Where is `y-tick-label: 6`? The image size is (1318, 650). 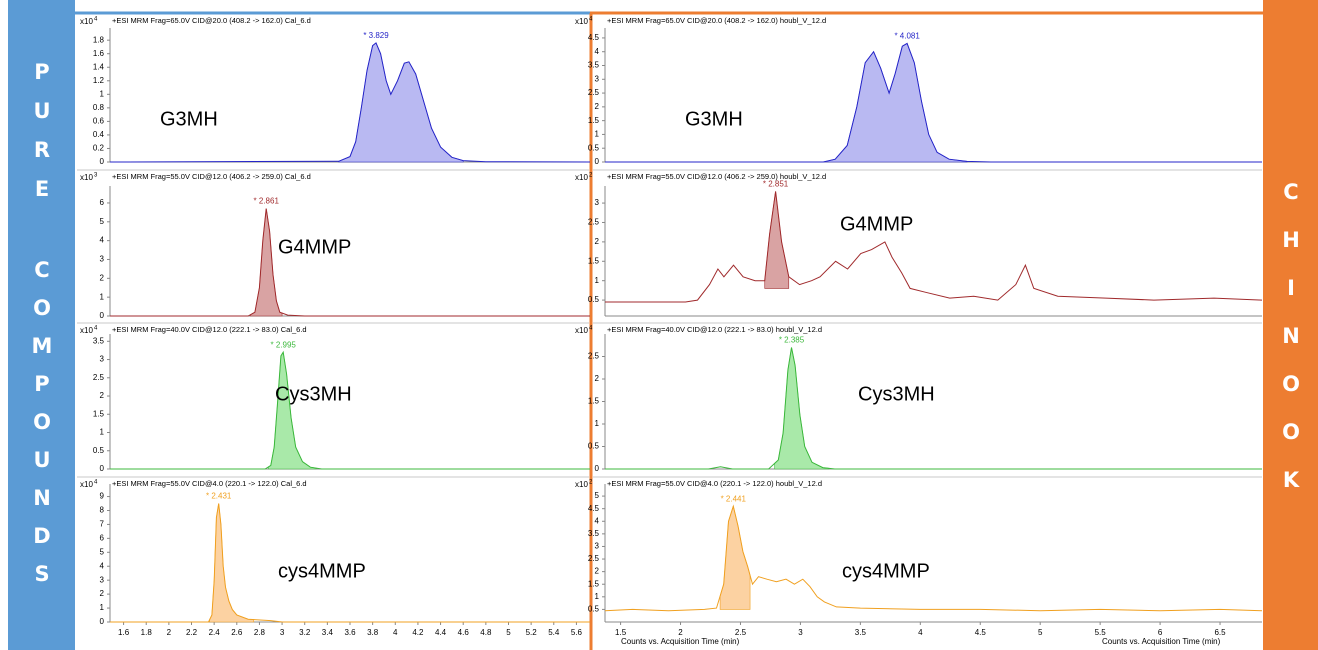
y-tick-label: 6 is located at coordinates (102, 202).